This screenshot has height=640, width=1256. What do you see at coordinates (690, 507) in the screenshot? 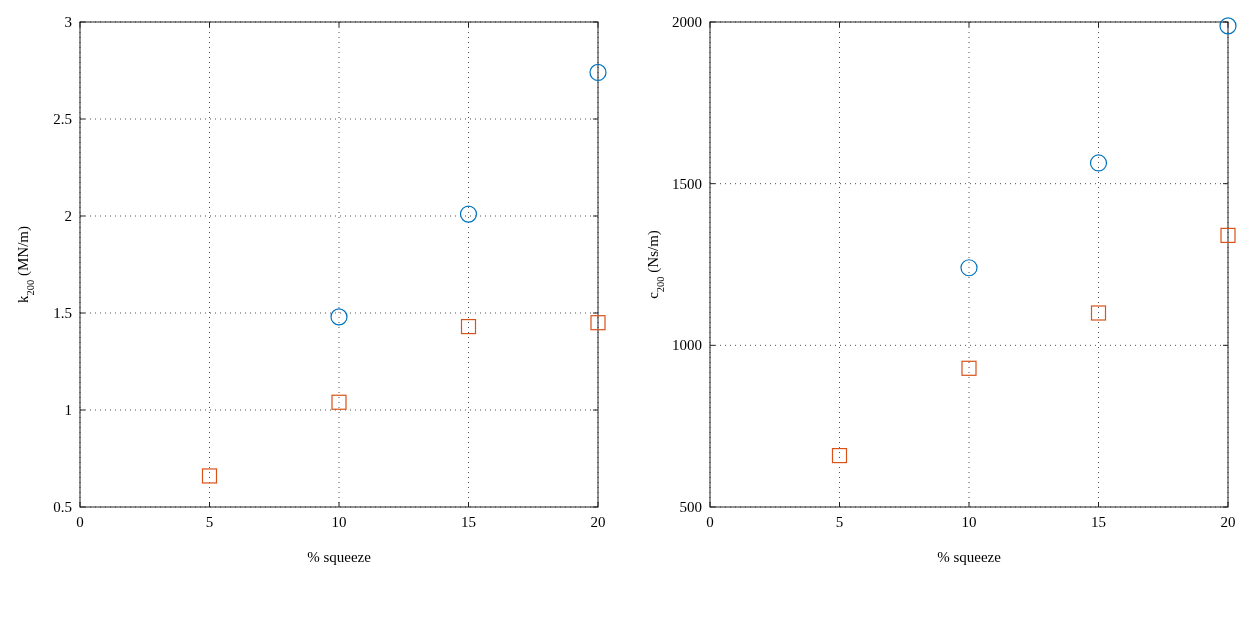
I see `y-tick-label: 500` at bounding box center [690, 507].